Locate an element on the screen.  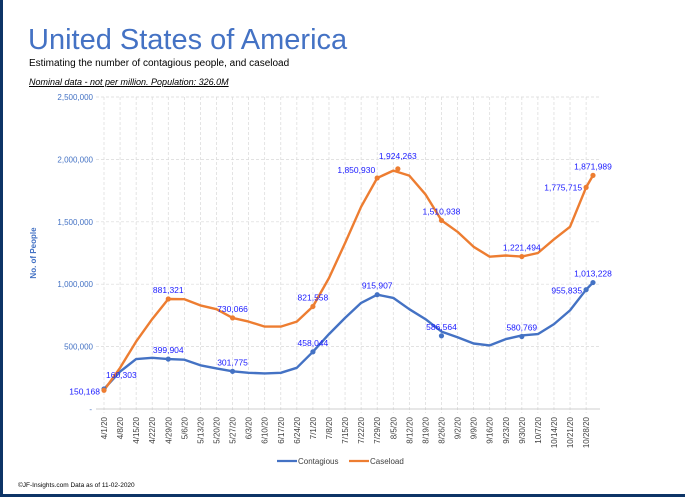
x-tick-label: 9/2/20 is located at coordinates (458, 427).